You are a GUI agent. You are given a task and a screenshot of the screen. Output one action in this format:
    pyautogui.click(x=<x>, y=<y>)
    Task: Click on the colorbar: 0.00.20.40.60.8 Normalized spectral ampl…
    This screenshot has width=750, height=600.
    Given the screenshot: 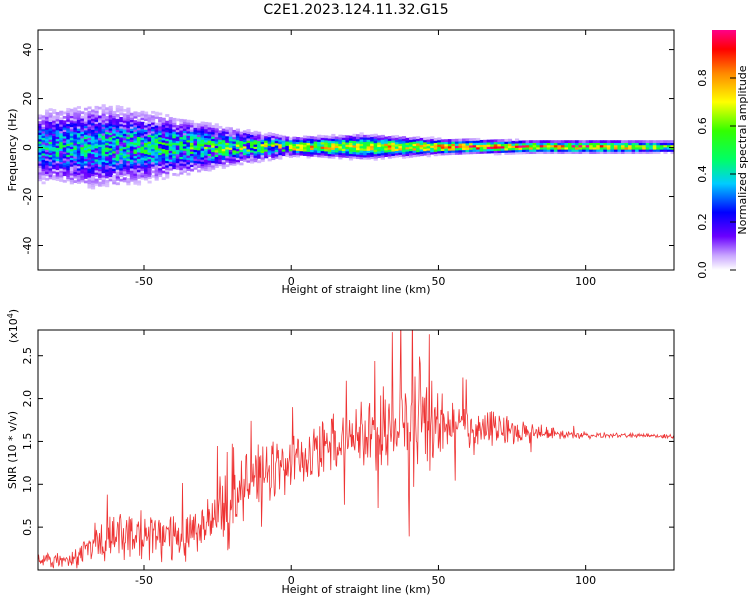 What is the action you would take?
    pyautogui.click(x=722, y=154)
    